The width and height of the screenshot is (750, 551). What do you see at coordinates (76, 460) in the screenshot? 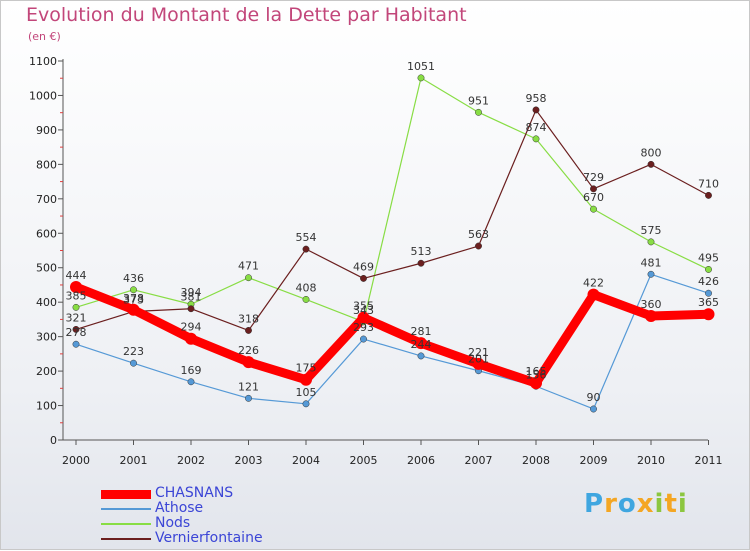
I see `x-tick-label: 2000` at bounding box center [76, 460].